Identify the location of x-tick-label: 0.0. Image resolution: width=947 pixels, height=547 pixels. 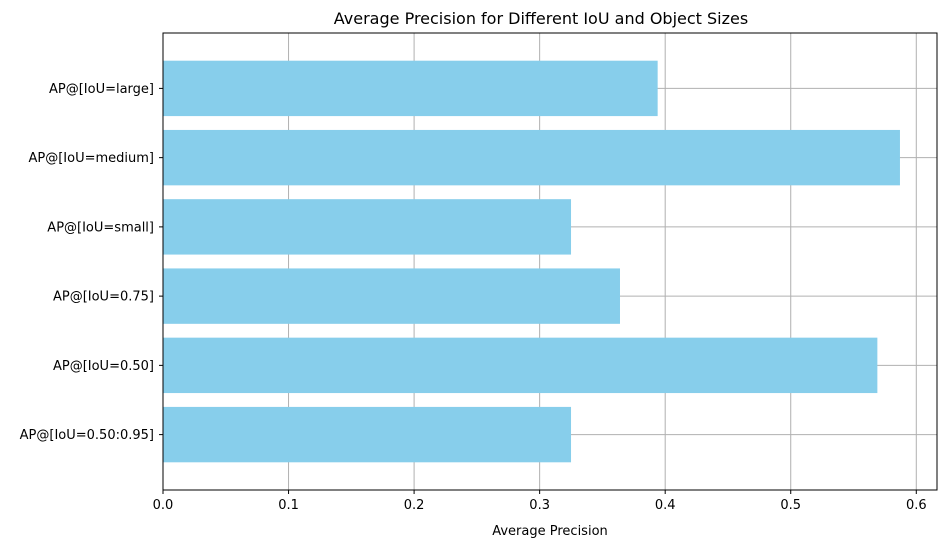
(163, 505).